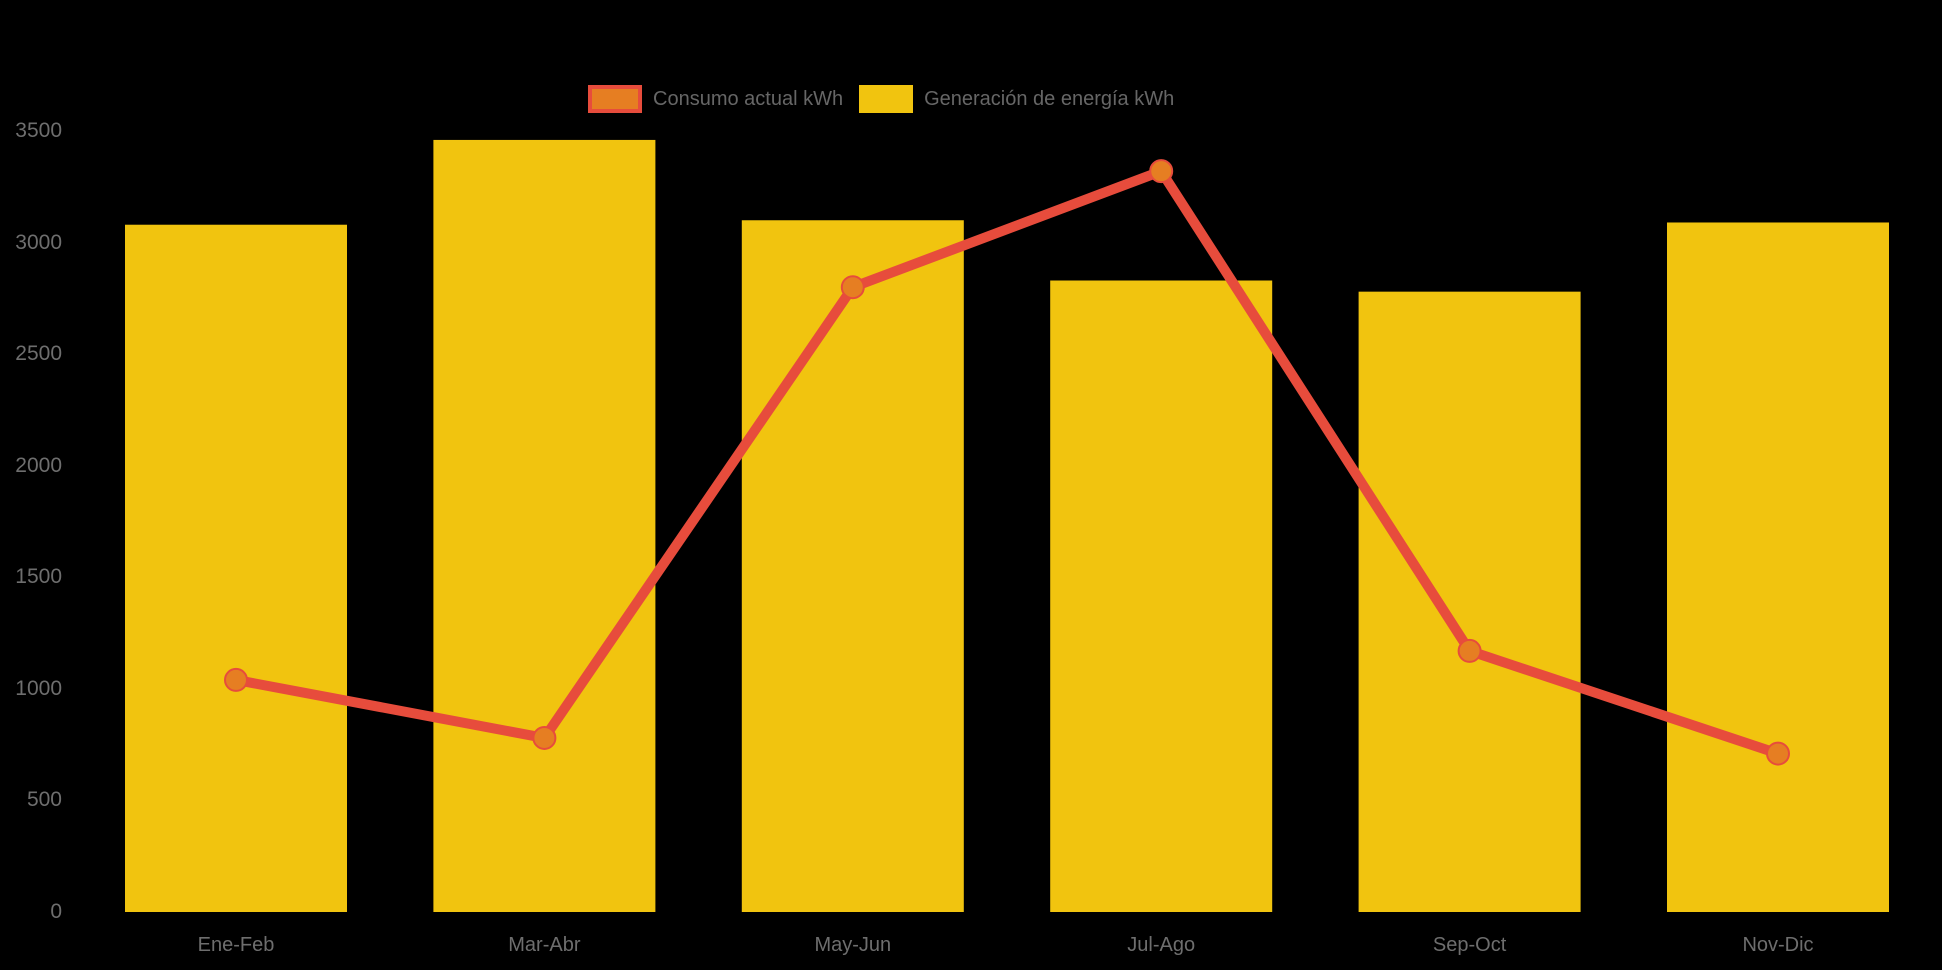  I want to click on y-tick-label: 500, so click(44, 800).